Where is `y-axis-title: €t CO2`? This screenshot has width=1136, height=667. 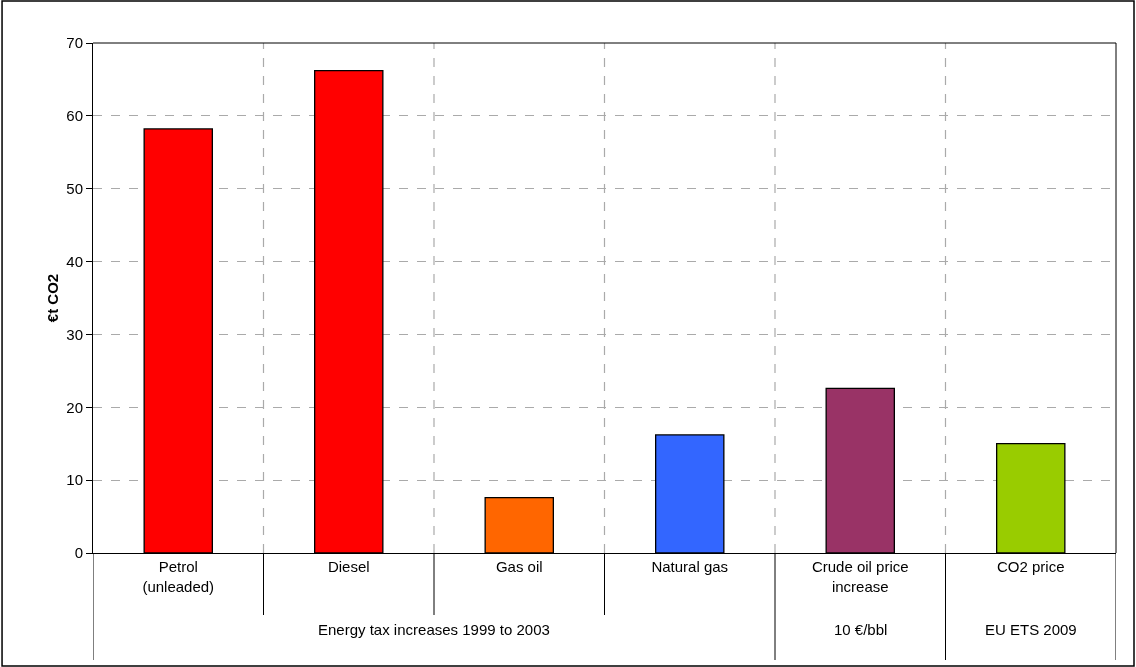 y-axis-title: €t CO2 is located at coordinates (52, 298).